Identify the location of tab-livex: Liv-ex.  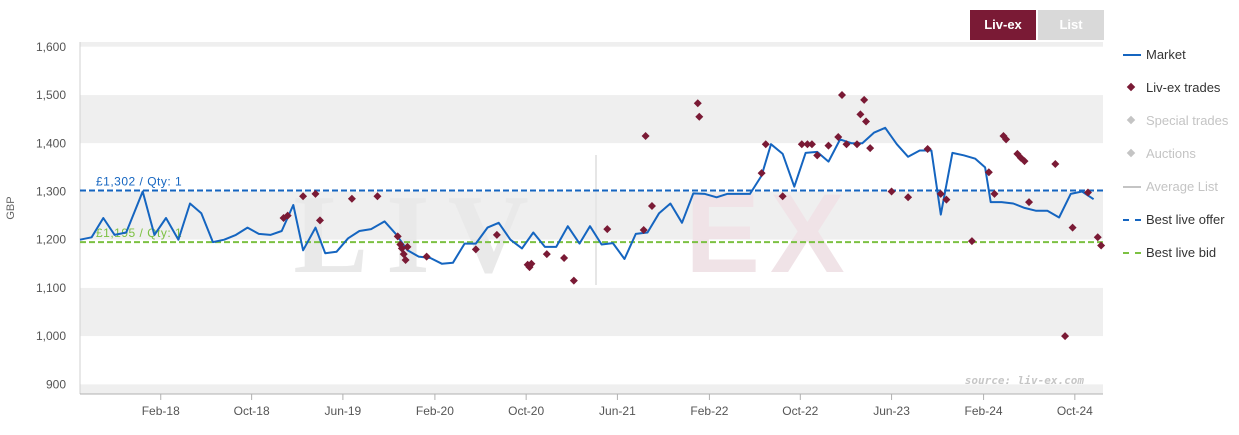
(1003, 25).